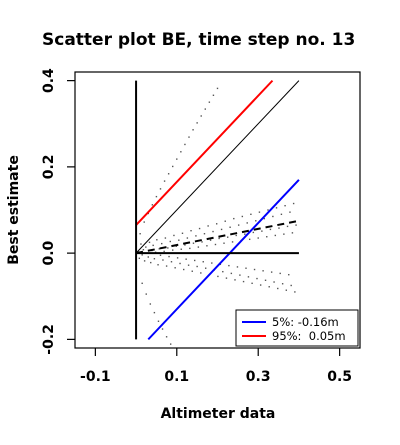  Describe the element at coordinates (49, 166) in the screenshot. I see `y-tick-label: 0.2` at that location.